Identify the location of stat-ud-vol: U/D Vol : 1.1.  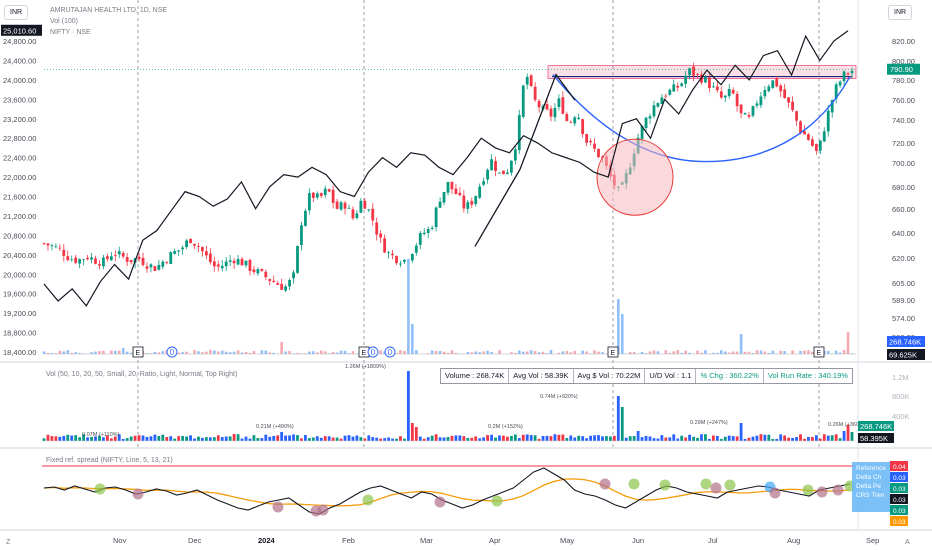
(671, 376).